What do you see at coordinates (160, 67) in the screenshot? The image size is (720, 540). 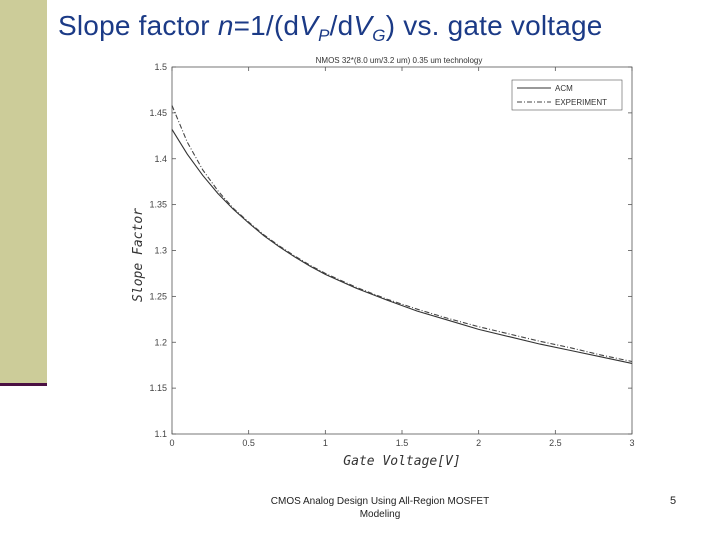 I see `y-tick-label: 1.5` at bounding box center [160, 67].